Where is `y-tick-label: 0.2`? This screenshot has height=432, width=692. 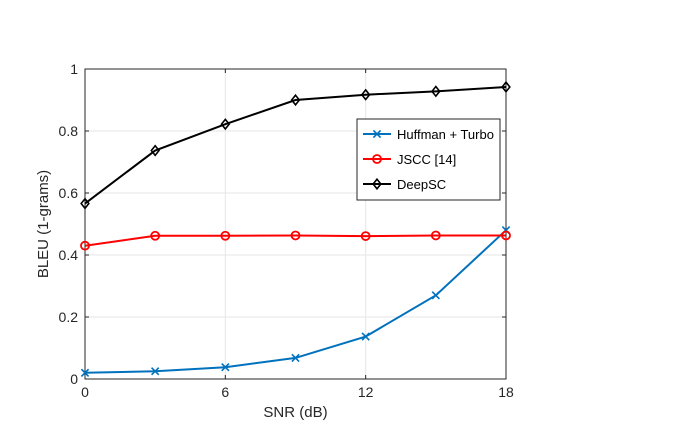 y-tick-label: 0.2 is located at coordinates (69, 317).